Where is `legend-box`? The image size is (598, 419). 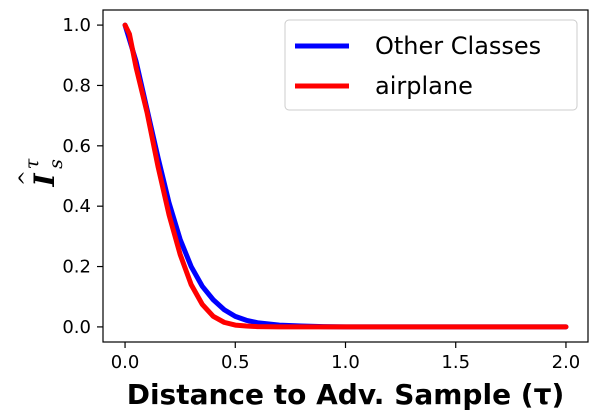 legend-box is located at coordinates (431, 65).